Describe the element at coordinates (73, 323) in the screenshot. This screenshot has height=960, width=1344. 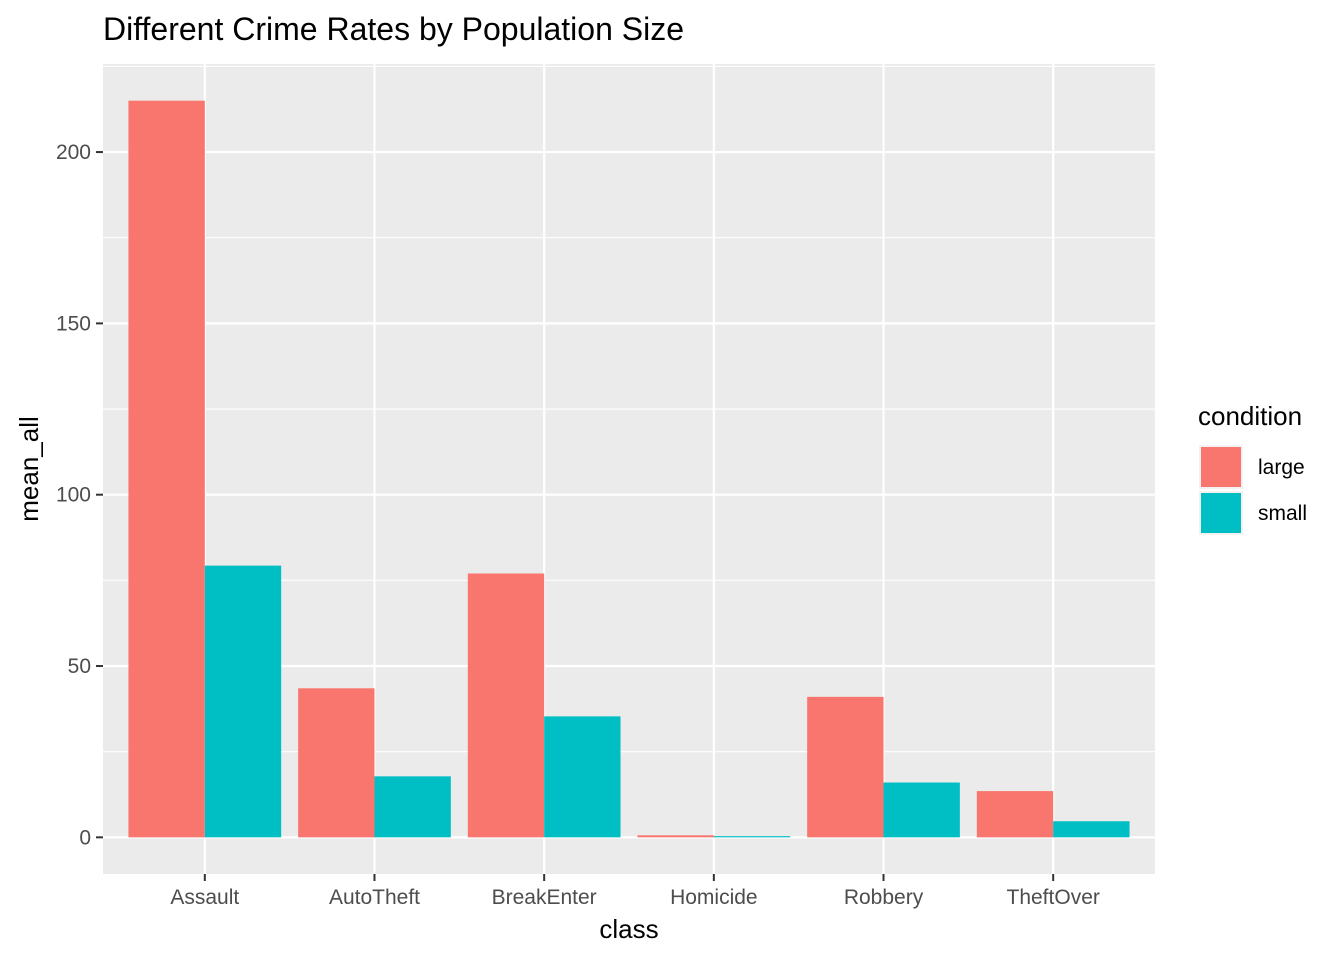
I see `y-tick-label: 150` at that location.